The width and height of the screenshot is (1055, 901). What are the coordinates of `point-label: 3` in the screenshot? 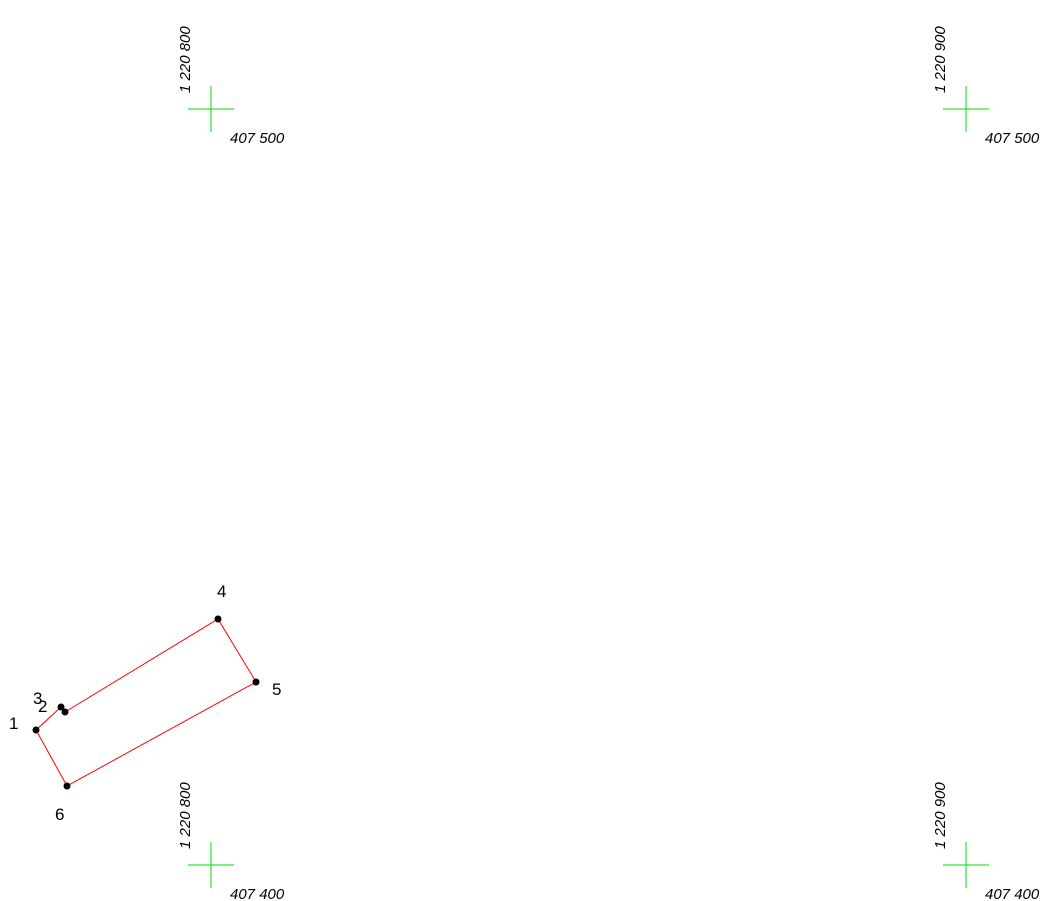 It's located at (37, 698).